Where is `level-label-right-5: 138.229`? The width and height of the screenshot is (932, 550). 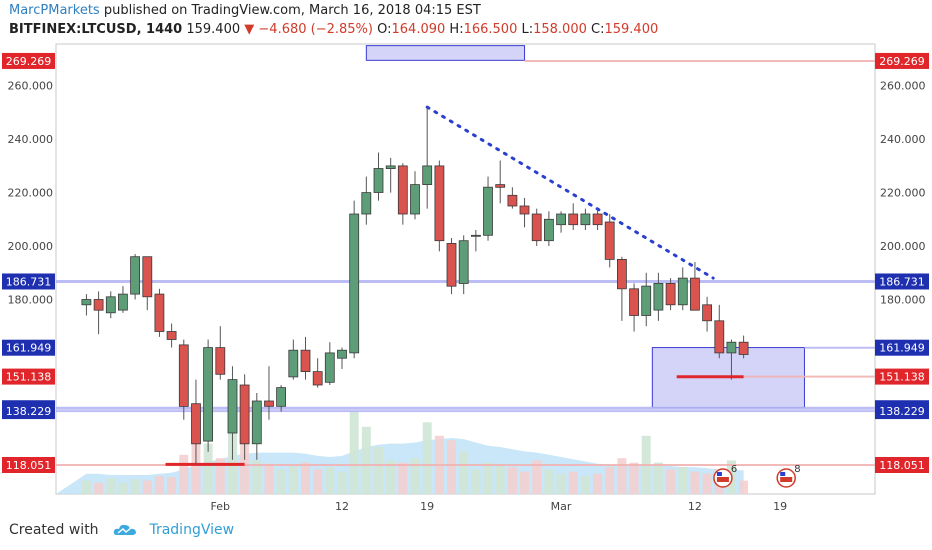
level-label-right-5: 138.229 is located at coordinates (902, 411).